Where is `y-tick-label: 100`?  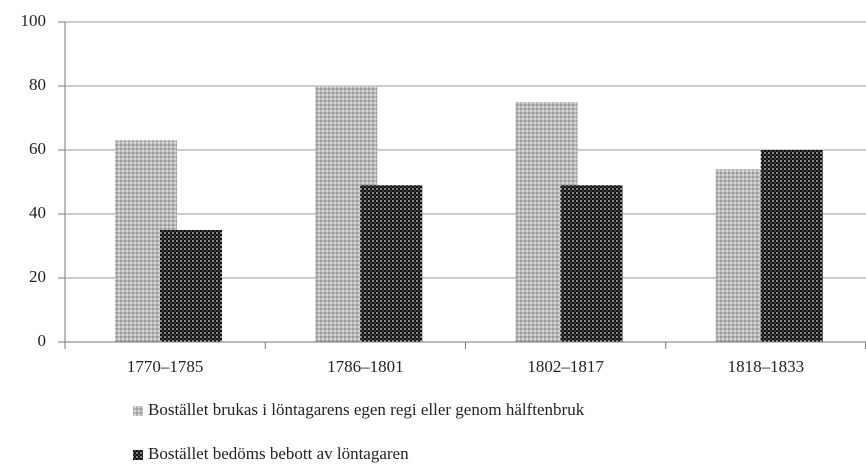
y-tick-label: 100 is located at coordinates (34, 20).